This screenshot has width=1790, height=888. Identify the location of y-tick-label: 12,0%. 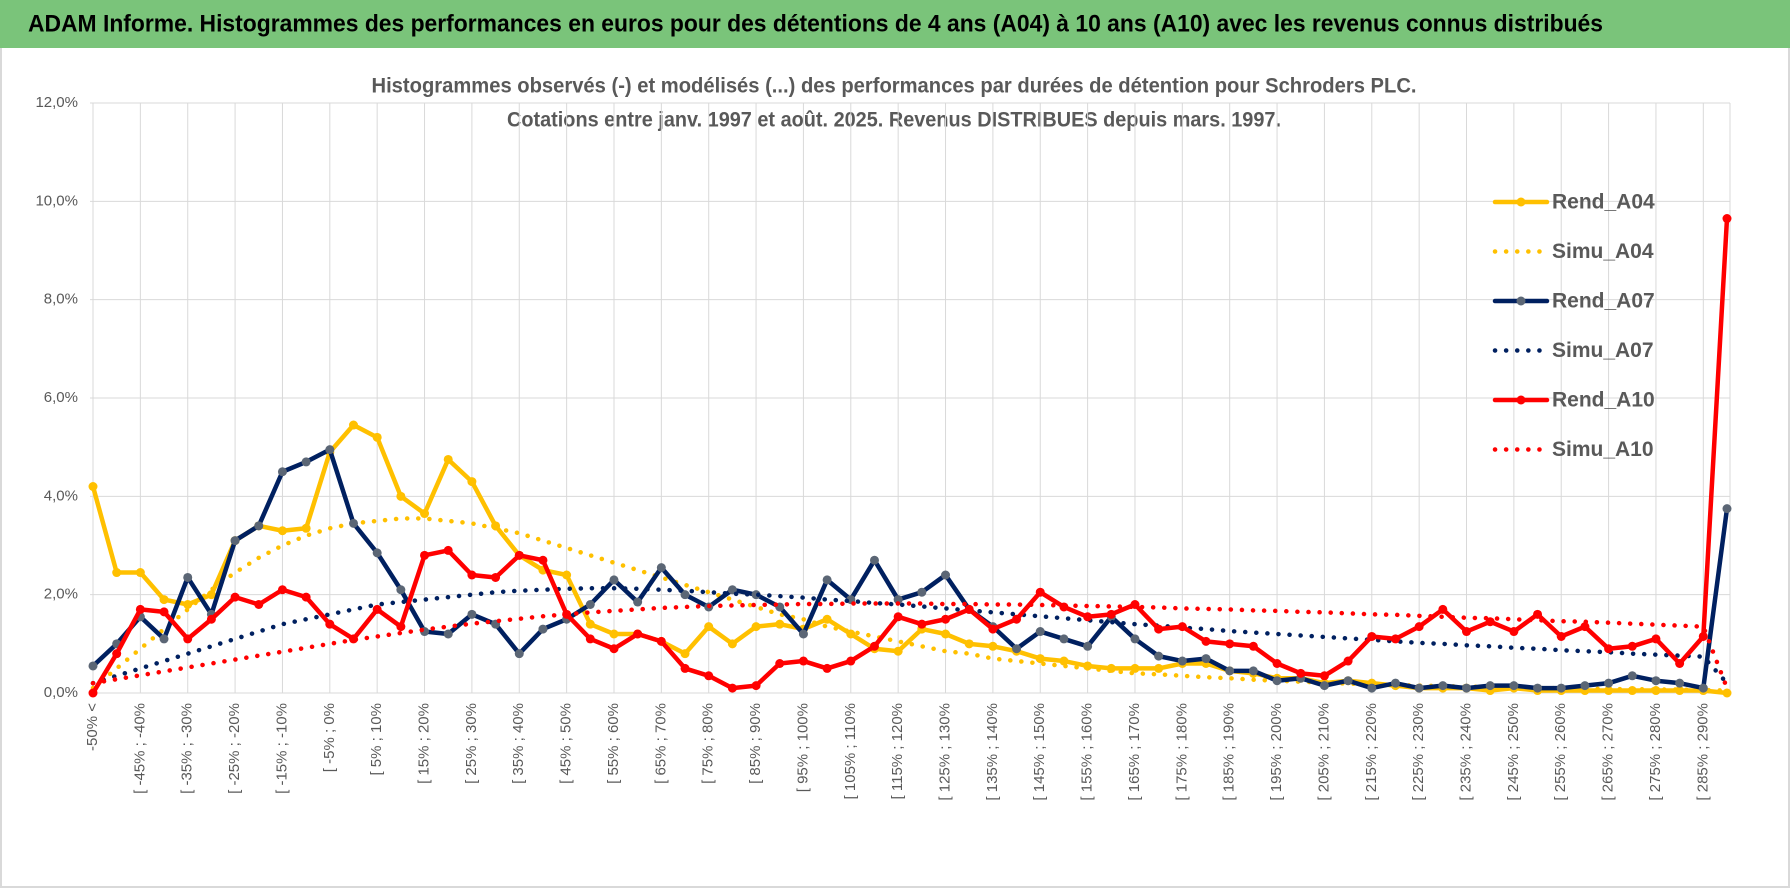
(56, 102).